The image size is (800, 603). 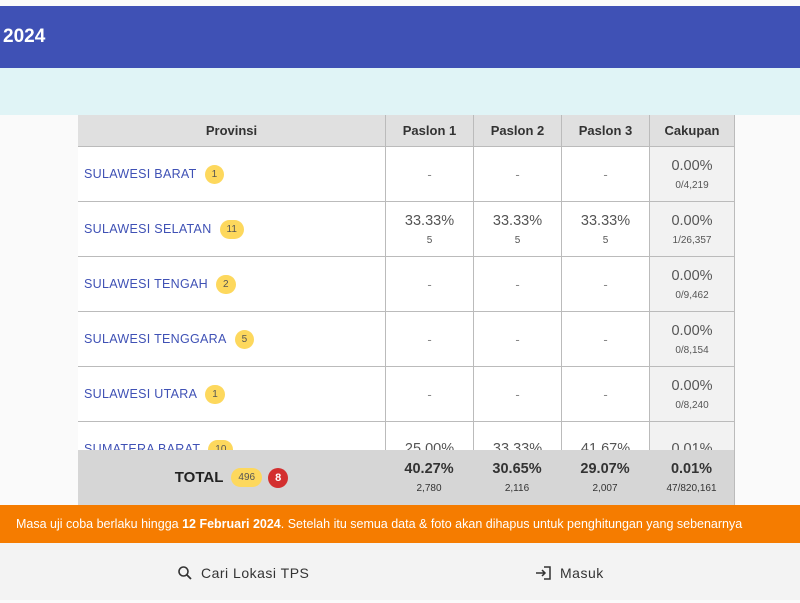 I want to click on province-cell: SULAWESI TENGAH 2, so click(x=231, y=284).